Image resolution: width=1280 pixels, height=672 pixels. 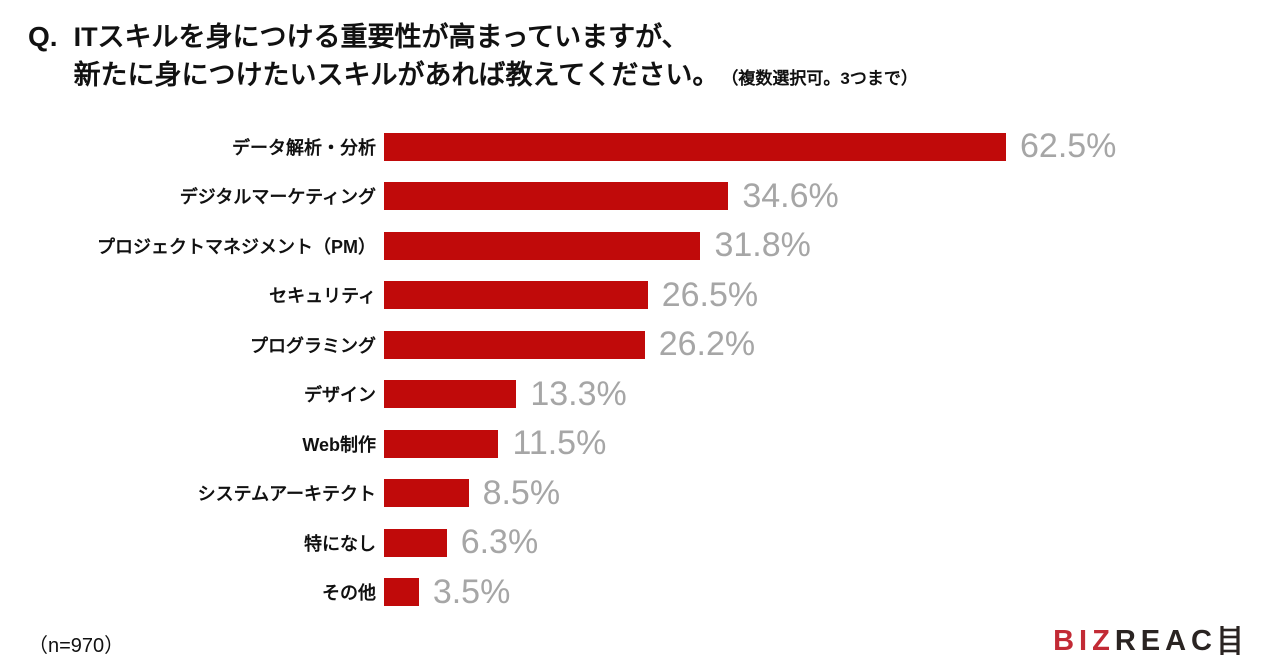 I want to click on chart-row: デザイン 13.3%, so click(x=640, y=395).